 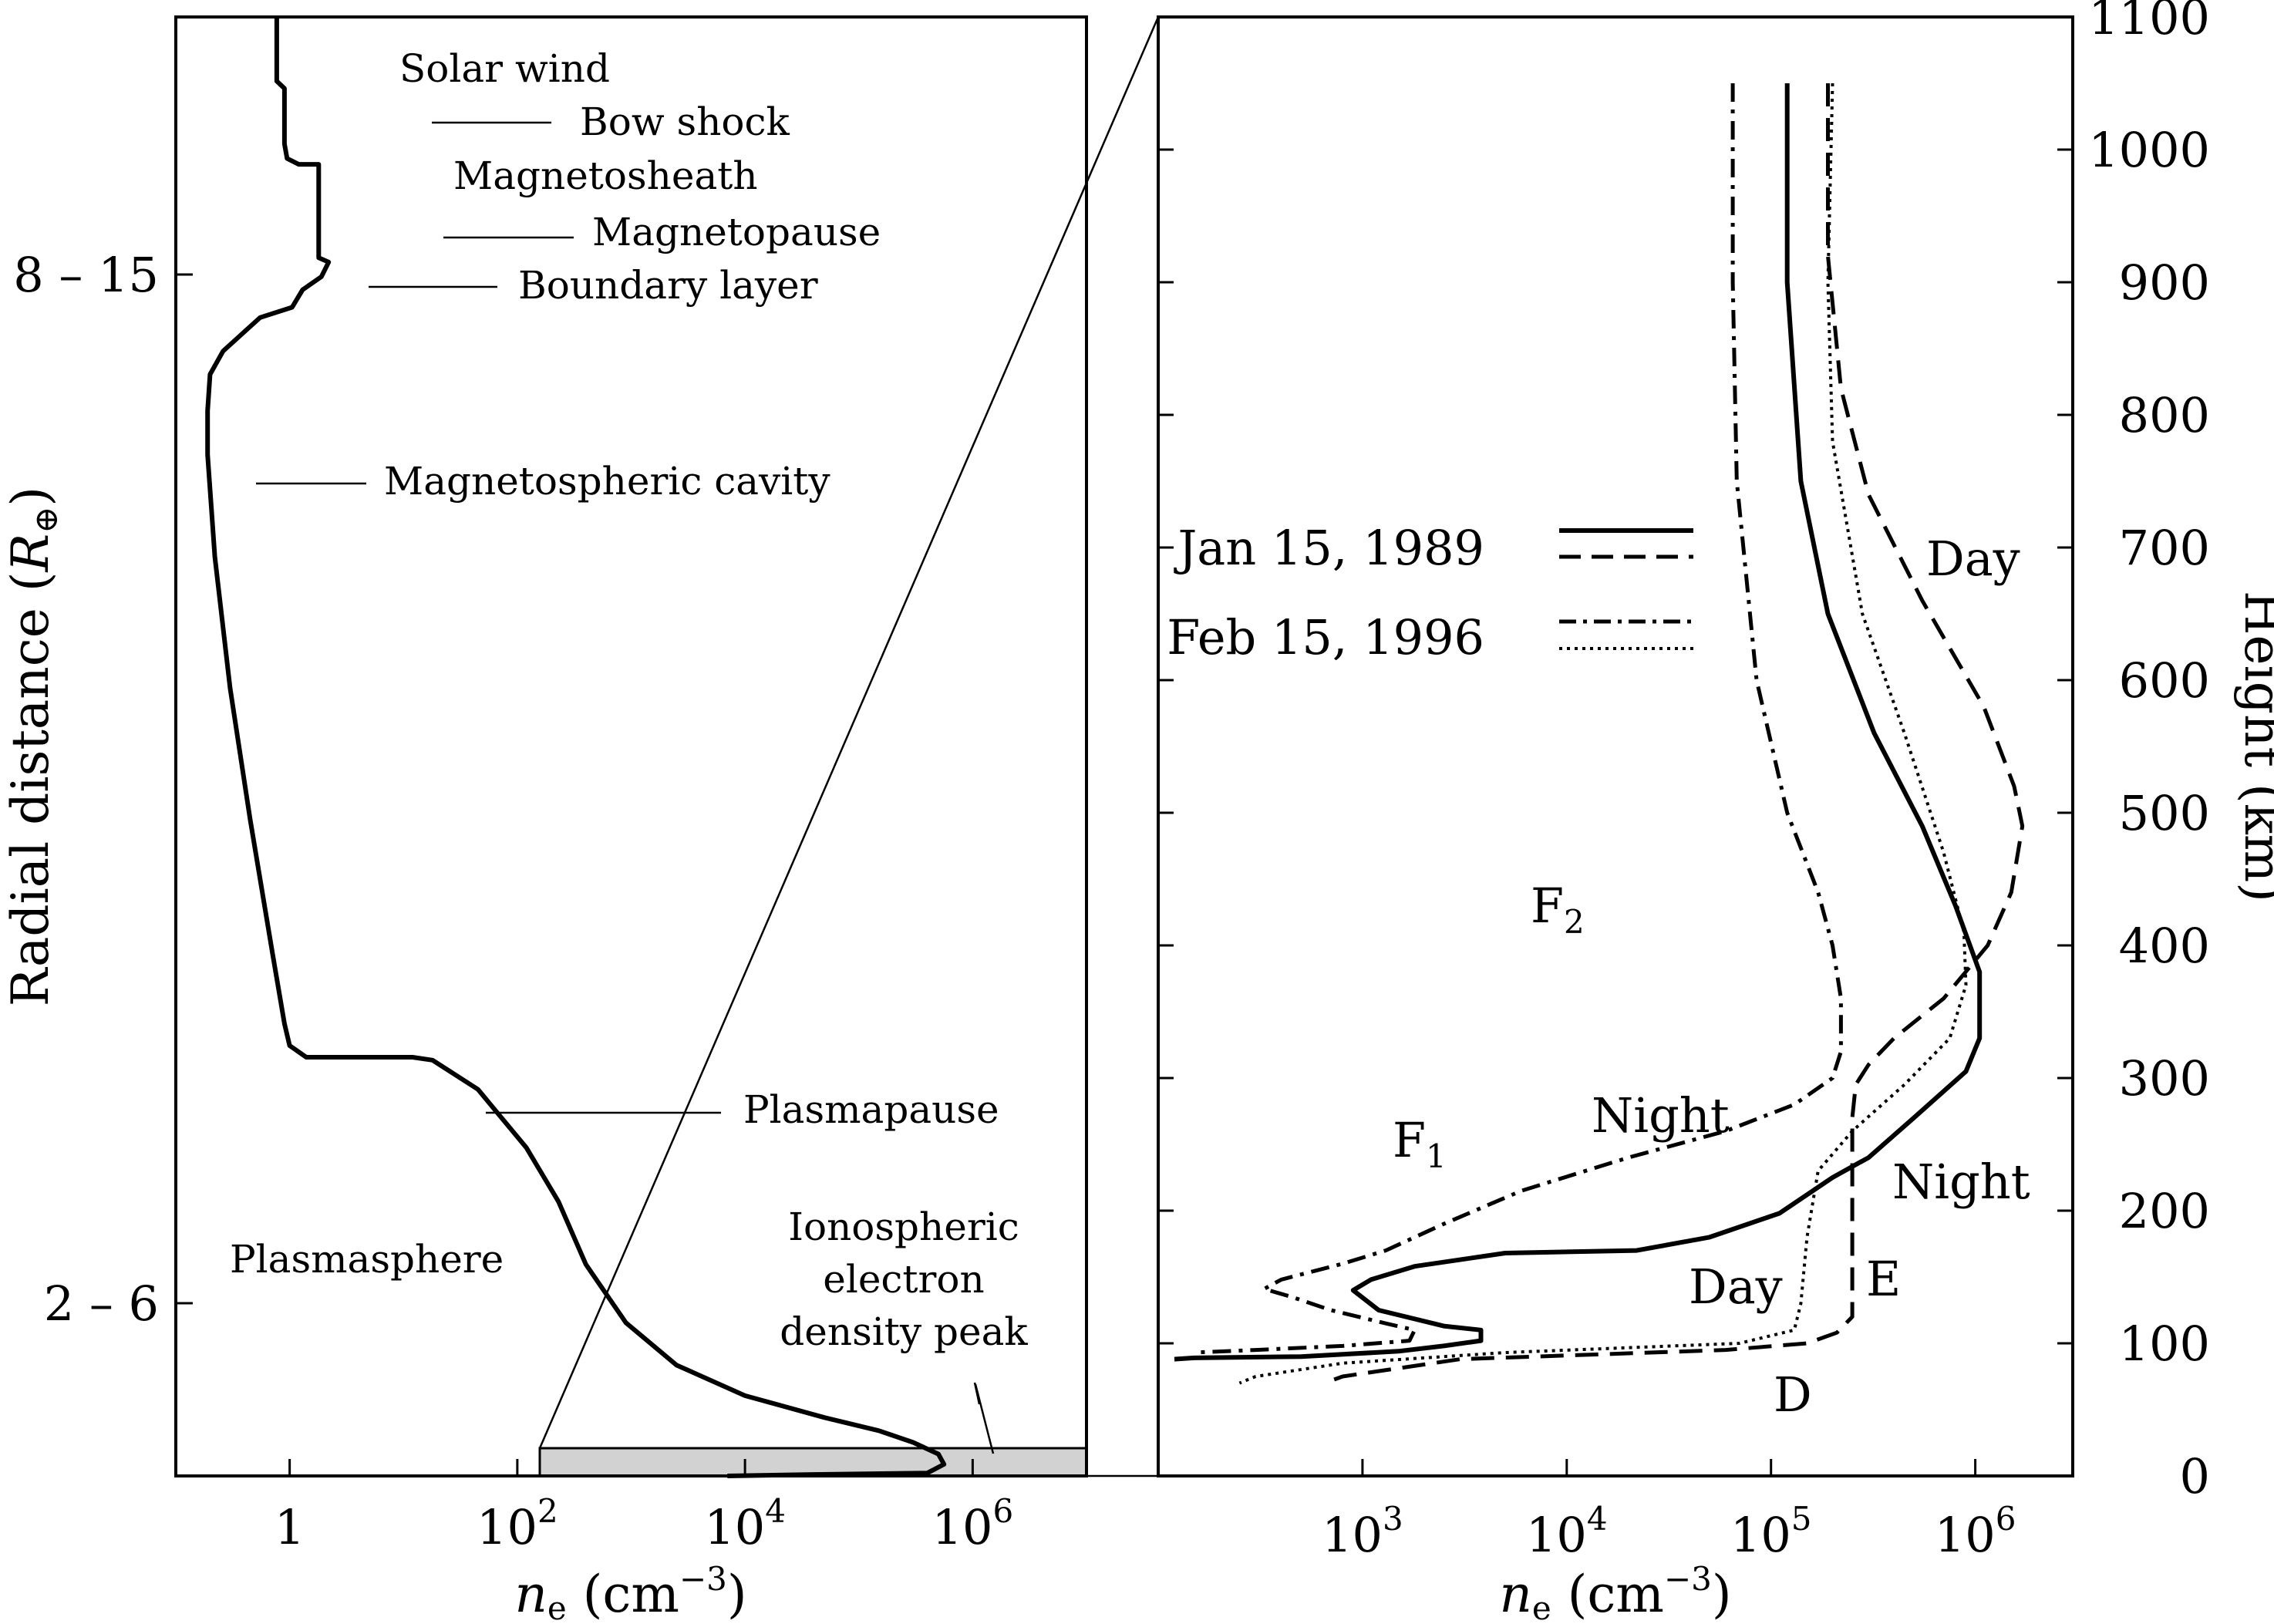 What do you see at coordinates (1328, 548) in the screenshot?
I see `legend-label-1989: Jan 15, 1989` at bounding box center [1328, 548].